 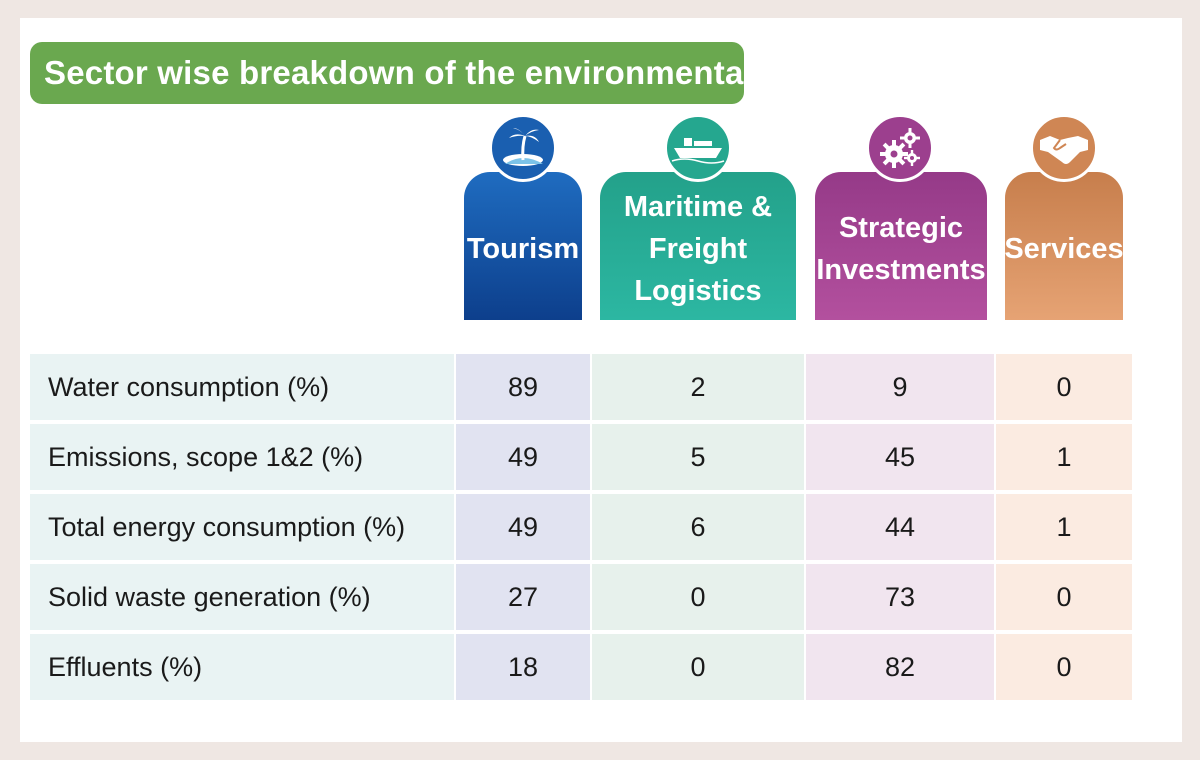 I want to click on value-strategic: 82, so click(x=900, y=667).